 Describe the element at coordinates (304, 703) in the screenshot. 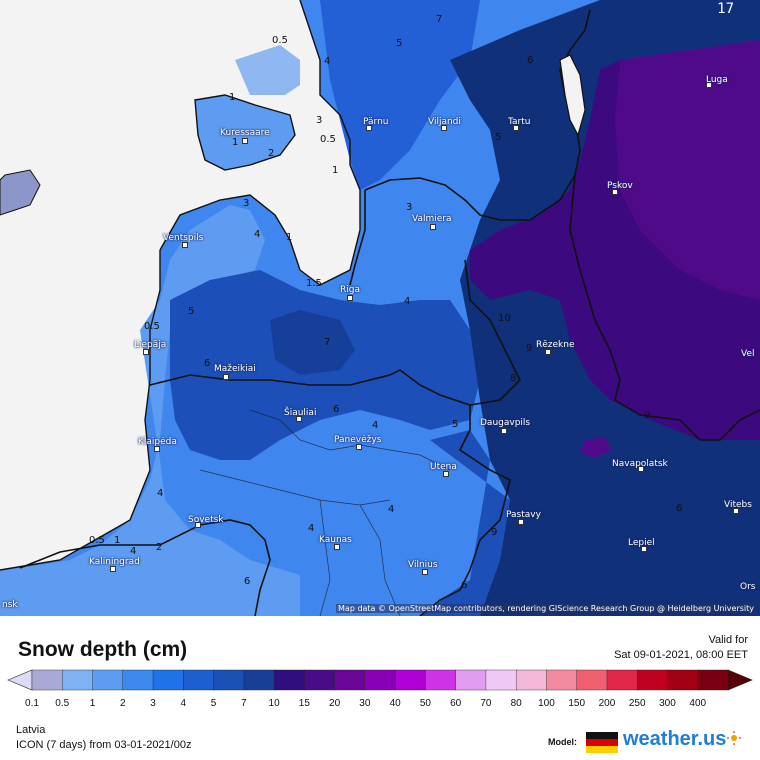

I see `colorbar-tick-label: 15` at that location.